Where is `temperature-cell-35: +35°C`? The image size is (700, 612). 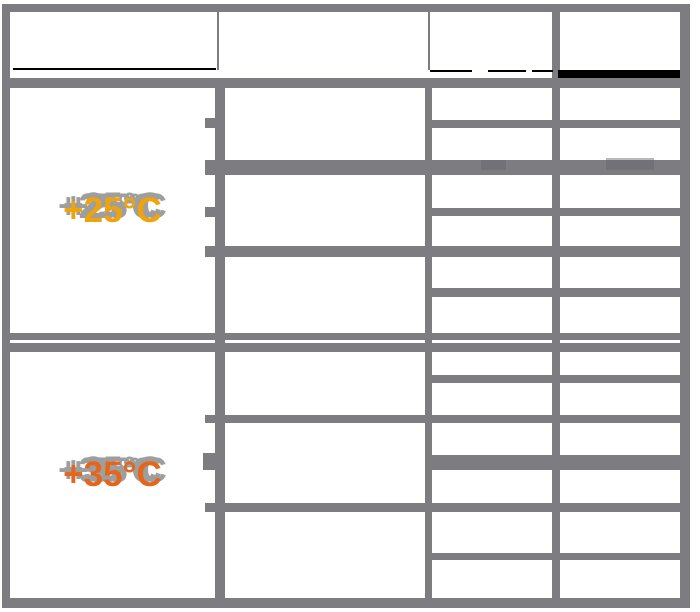 temperature-cell-35: +35°C is located at coordinates (112, 475).